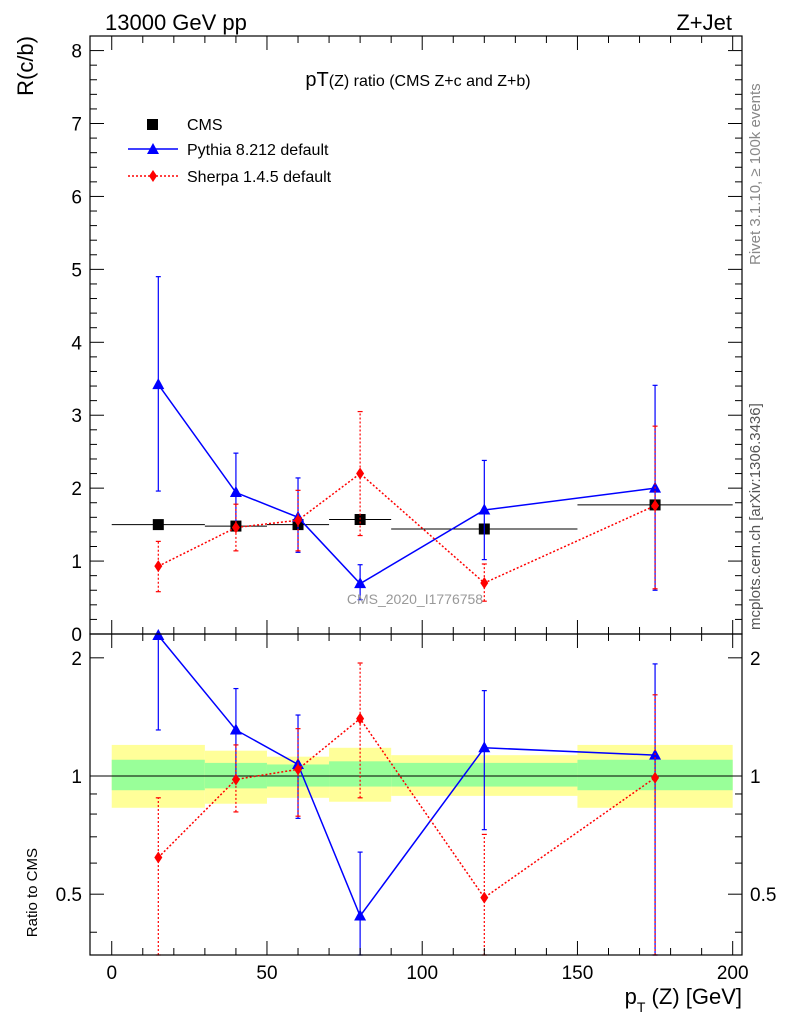  Describe the element at coordinates (578, 973) in the screenshot. I see `x-tick-label: 150` at that location.